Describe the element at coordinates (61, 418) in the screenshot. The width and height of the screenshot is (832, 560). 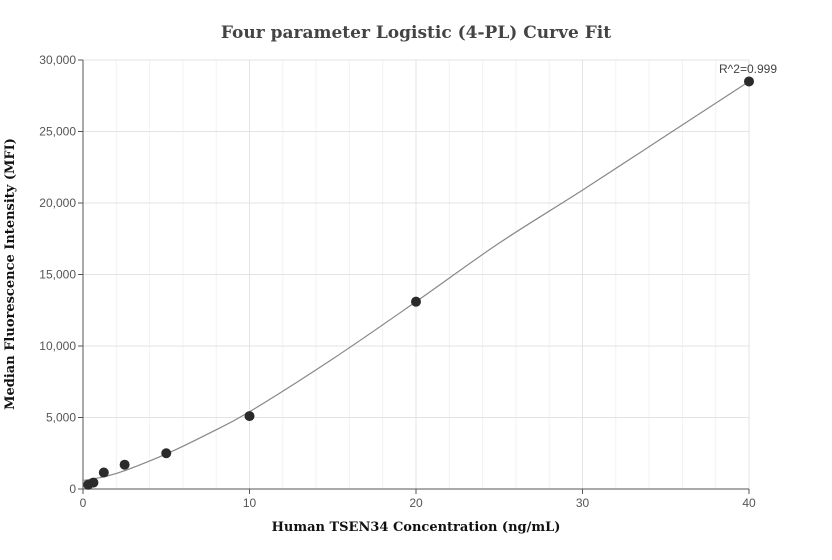
I see `y-tick-label: 5,000` at that location.